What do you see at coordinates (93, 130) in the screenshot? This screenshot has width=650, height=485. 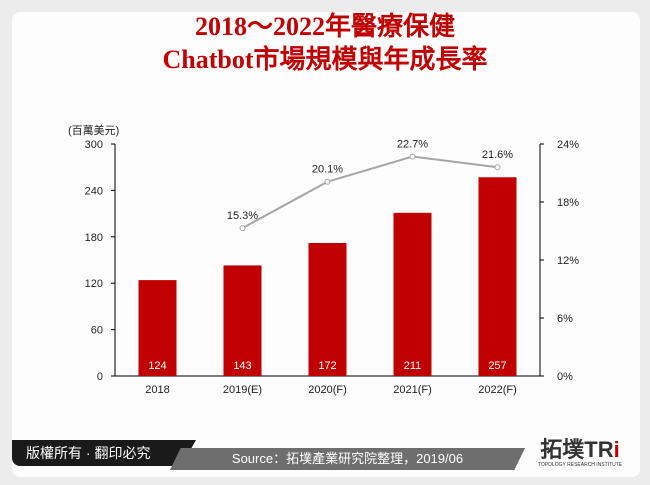 I see `left-axis-unit: (百萬美元)` at bounding box center [93, 130].